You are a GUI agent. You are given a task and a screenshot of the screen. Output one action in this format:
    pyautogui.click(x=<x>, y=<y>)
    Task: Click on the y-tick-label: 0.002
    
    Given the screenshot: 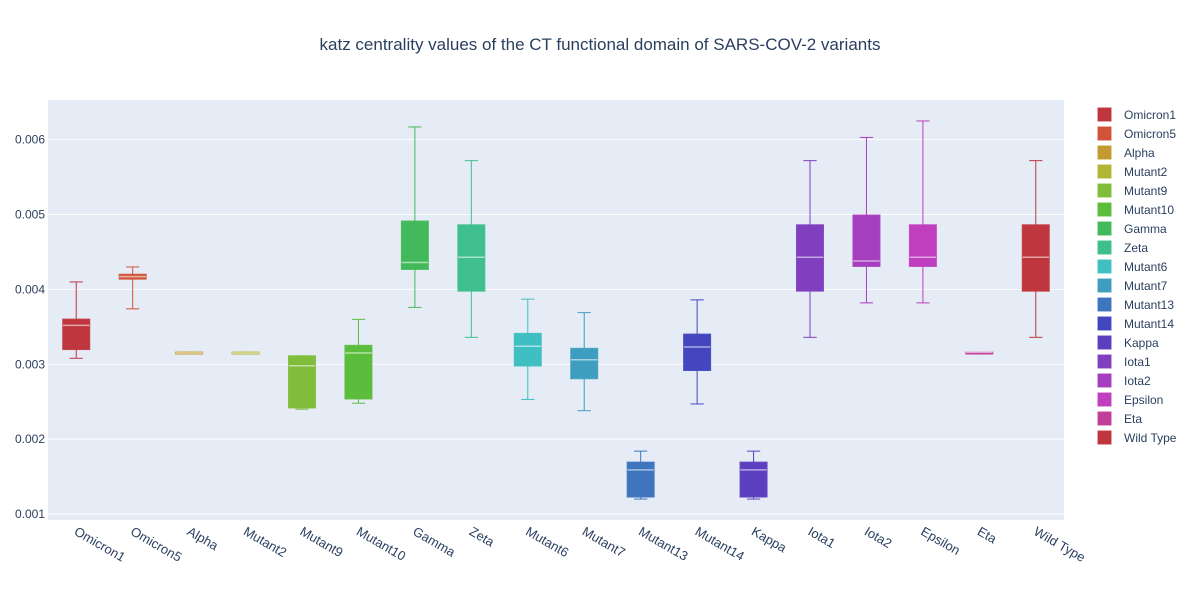 What is the action you would take?
    pyautogui.click(x=30, y=439)
    